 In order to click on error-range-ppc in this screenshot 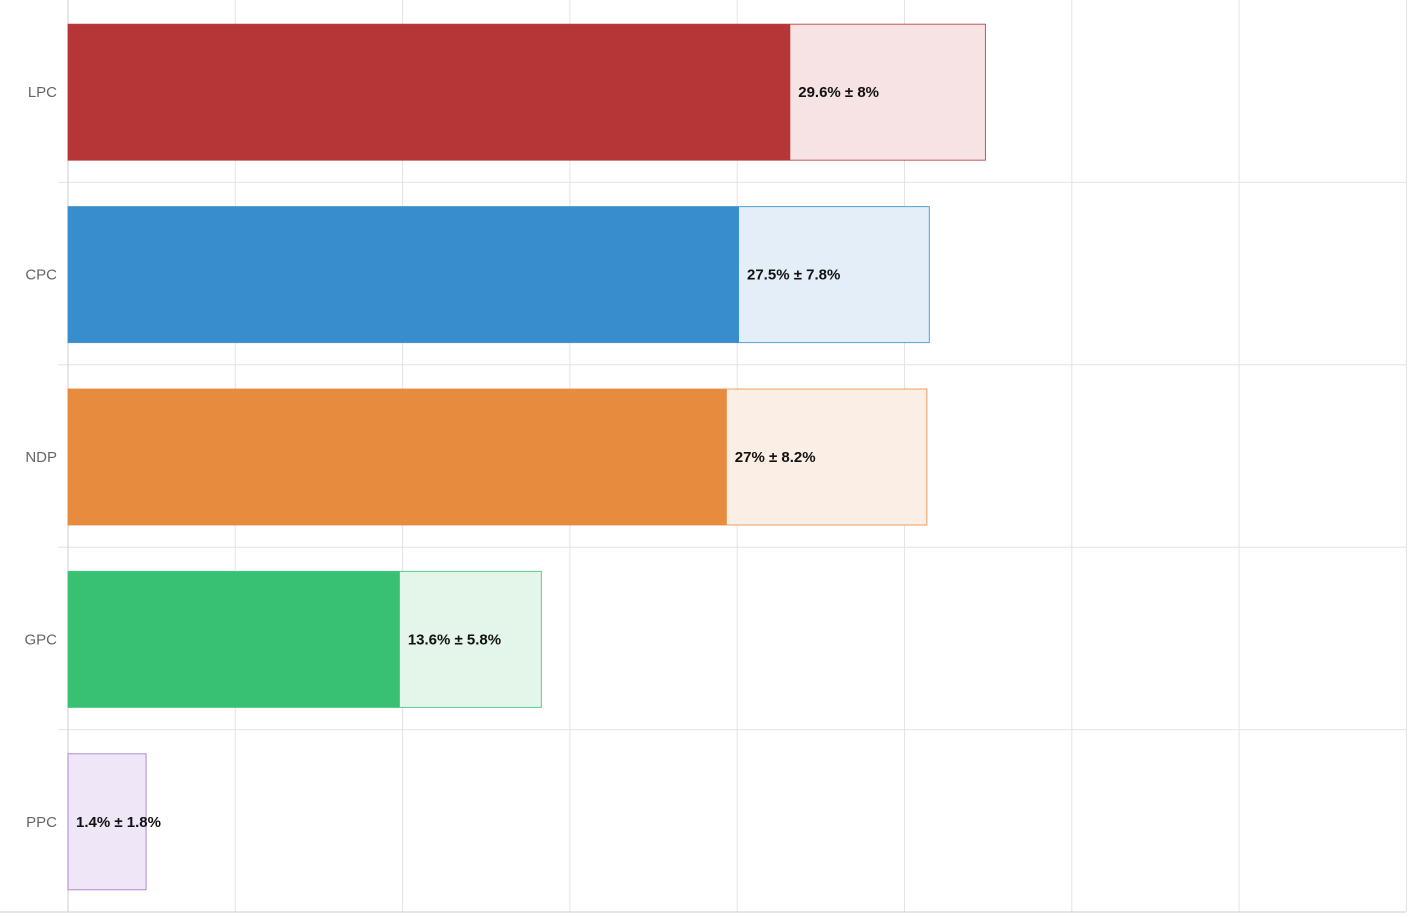, I will do `click(107, 822)`.